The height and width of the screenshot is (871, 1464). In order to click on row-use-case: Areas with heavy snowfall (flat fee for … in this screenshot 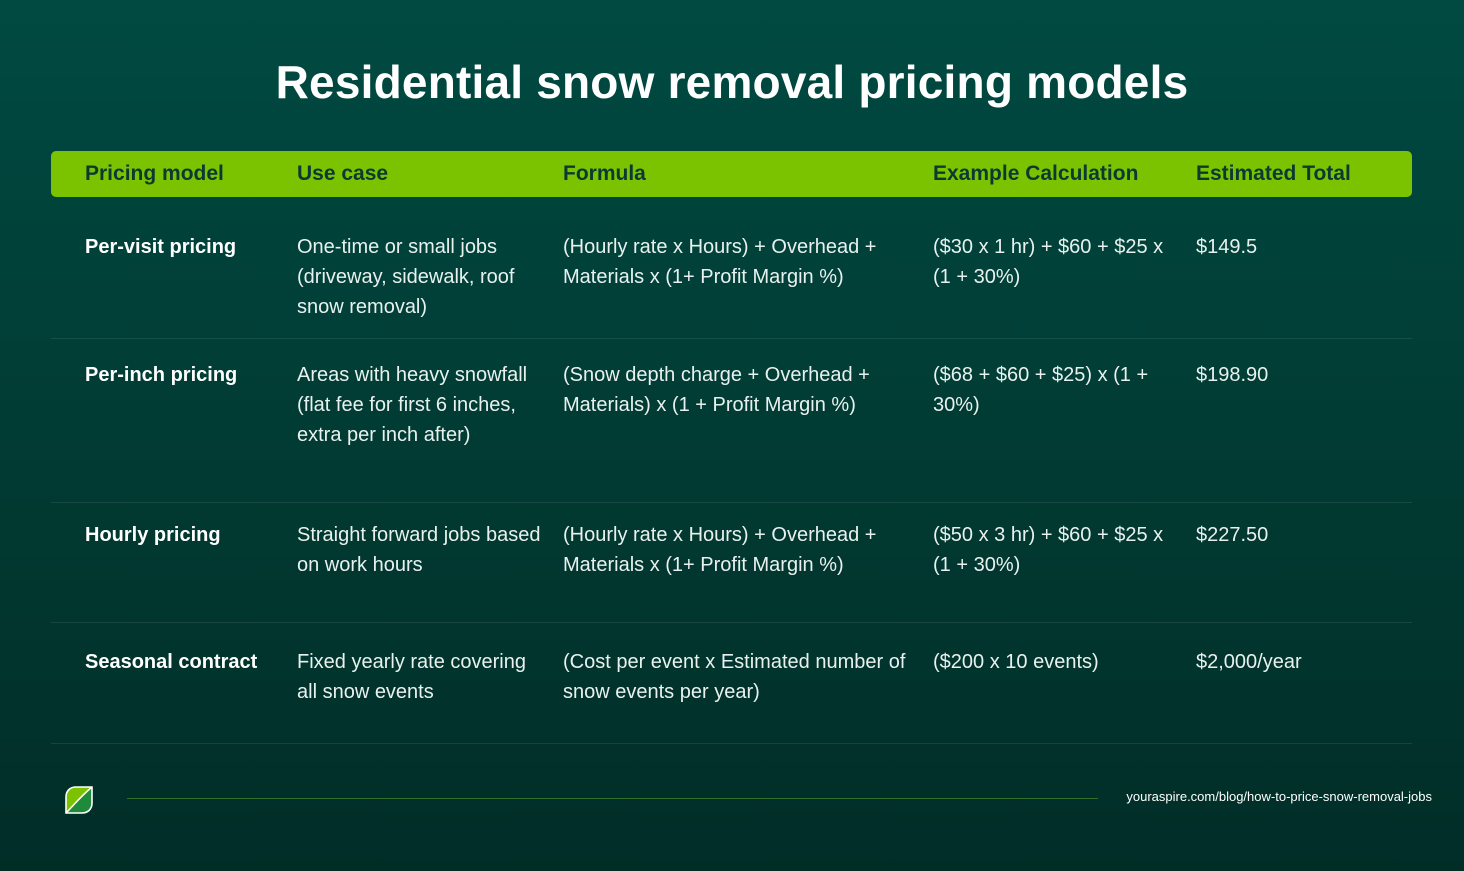, I will do `click(412, 405)`.